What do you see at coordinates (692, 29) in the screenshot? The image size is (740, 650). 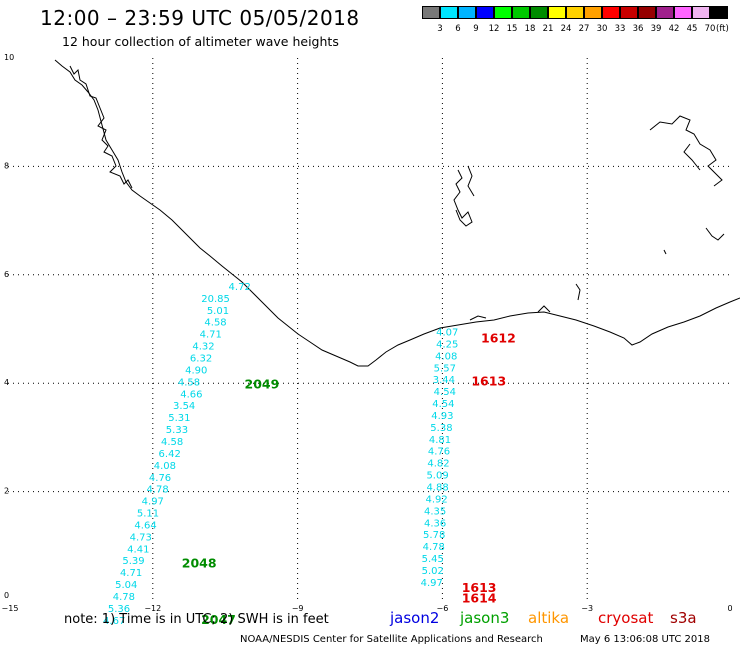 I see `colorbar-label: 45` at bounding box center [692, 29].